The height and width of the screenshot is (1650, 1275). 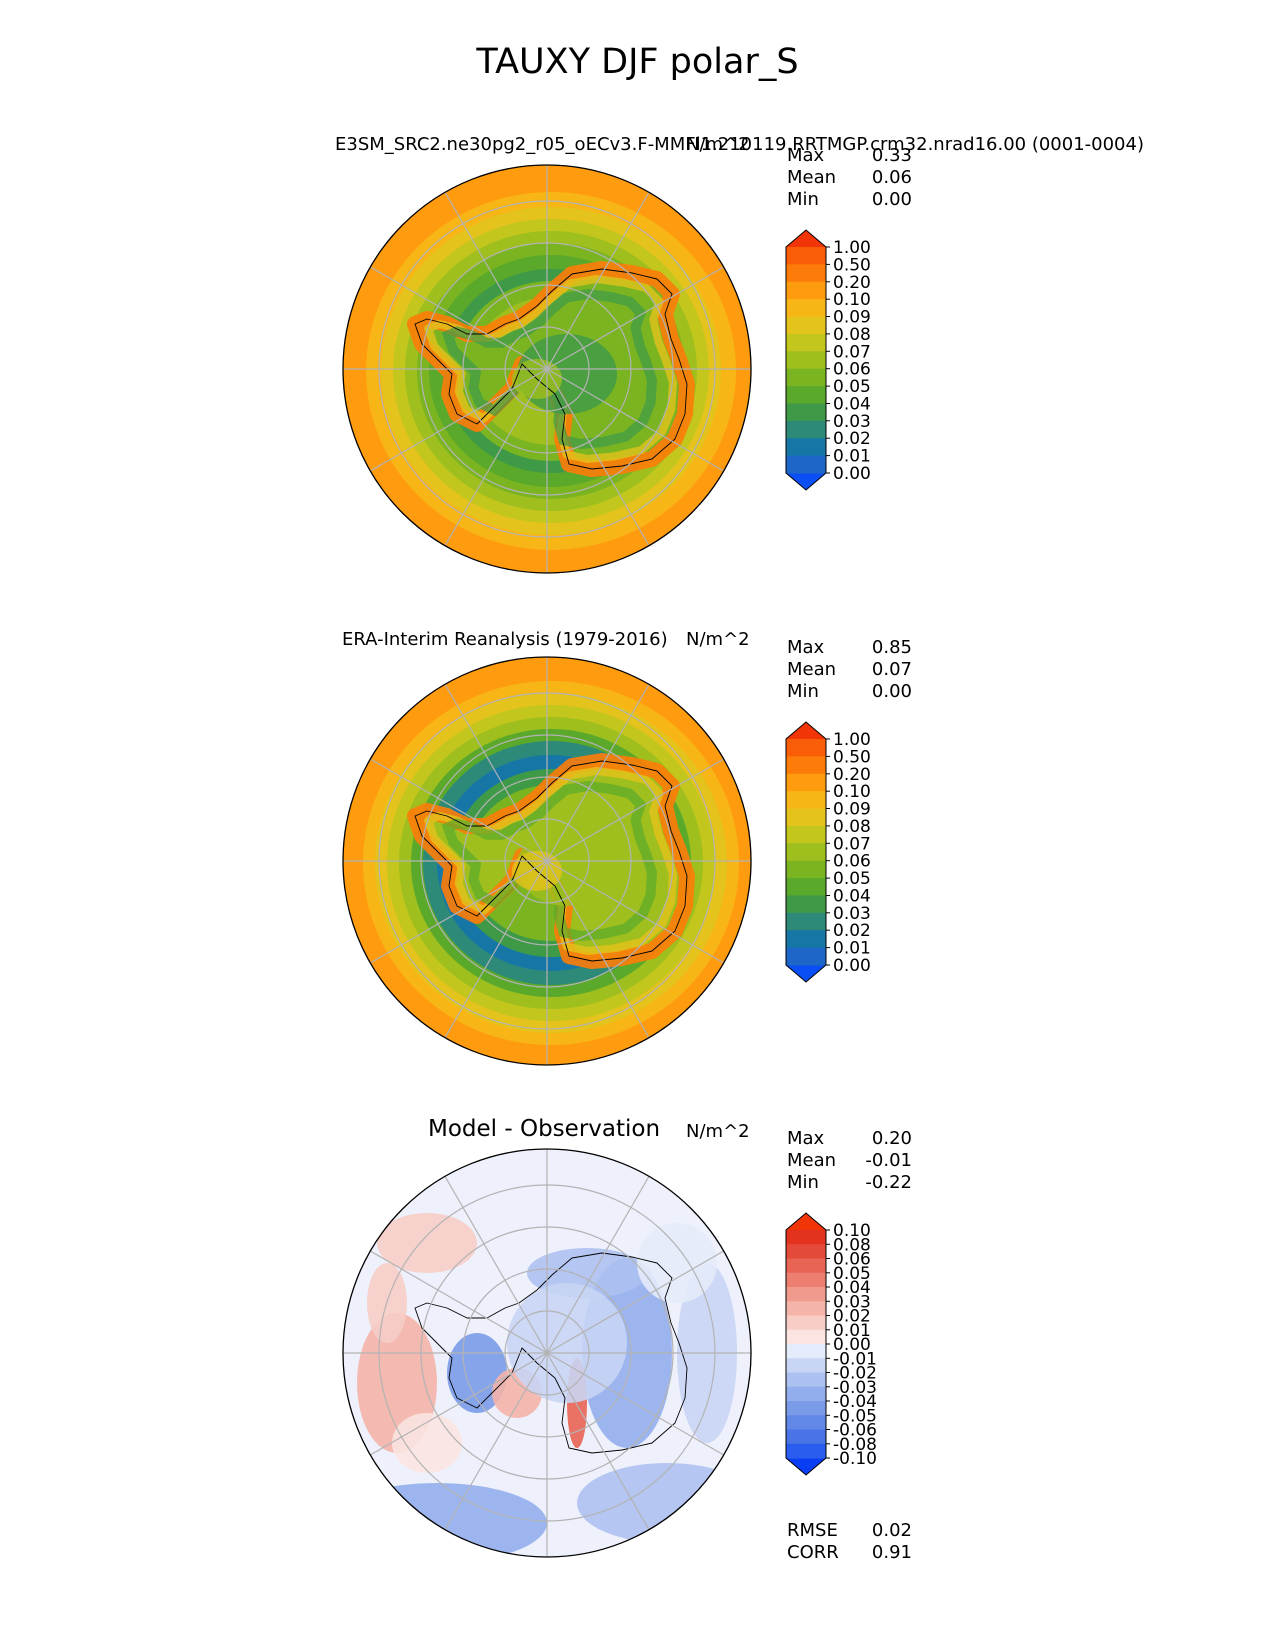 I want to click on panel-2-stat-max-label: Max, so click(x=806, y=647).